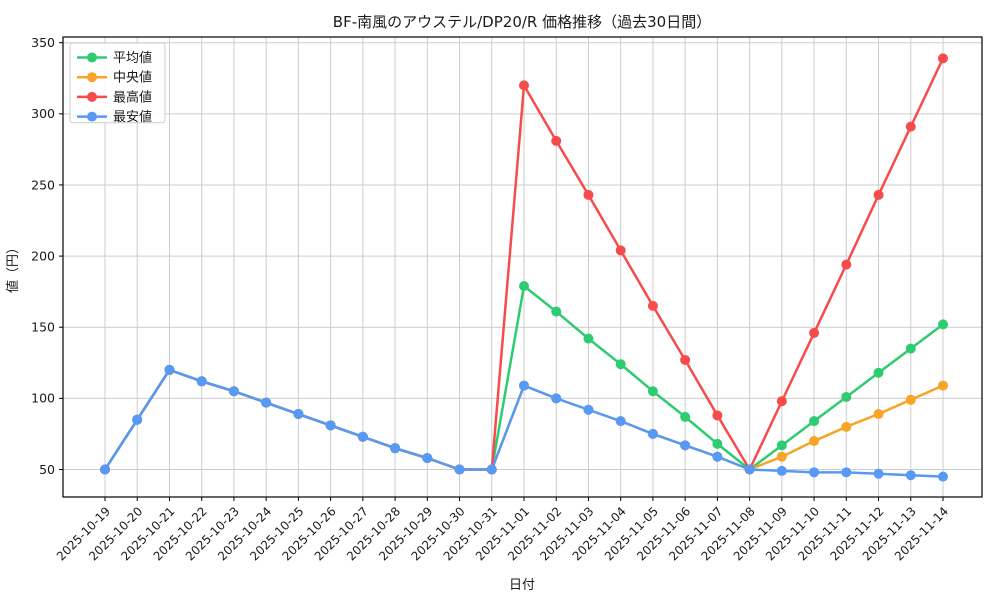  I want to click on legend-item-label: 最高値, so click(132, 97).